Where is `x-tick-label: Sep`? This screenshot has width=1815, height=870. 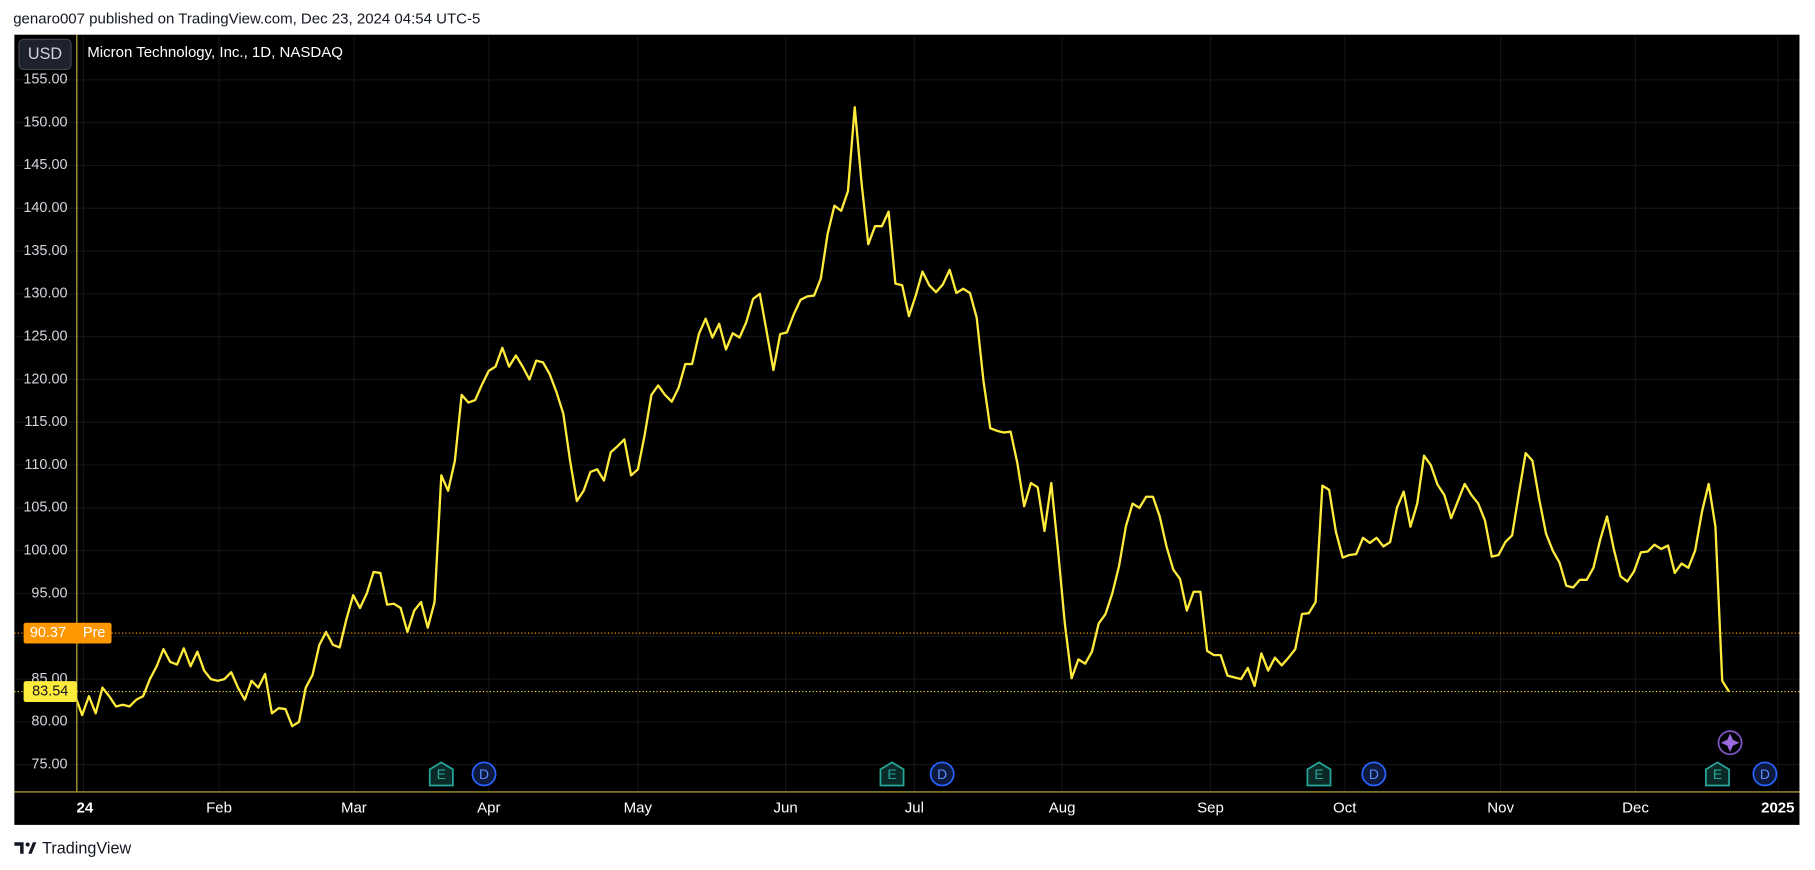
x-tick-label: Sep is located at coordinates (1210, 808).